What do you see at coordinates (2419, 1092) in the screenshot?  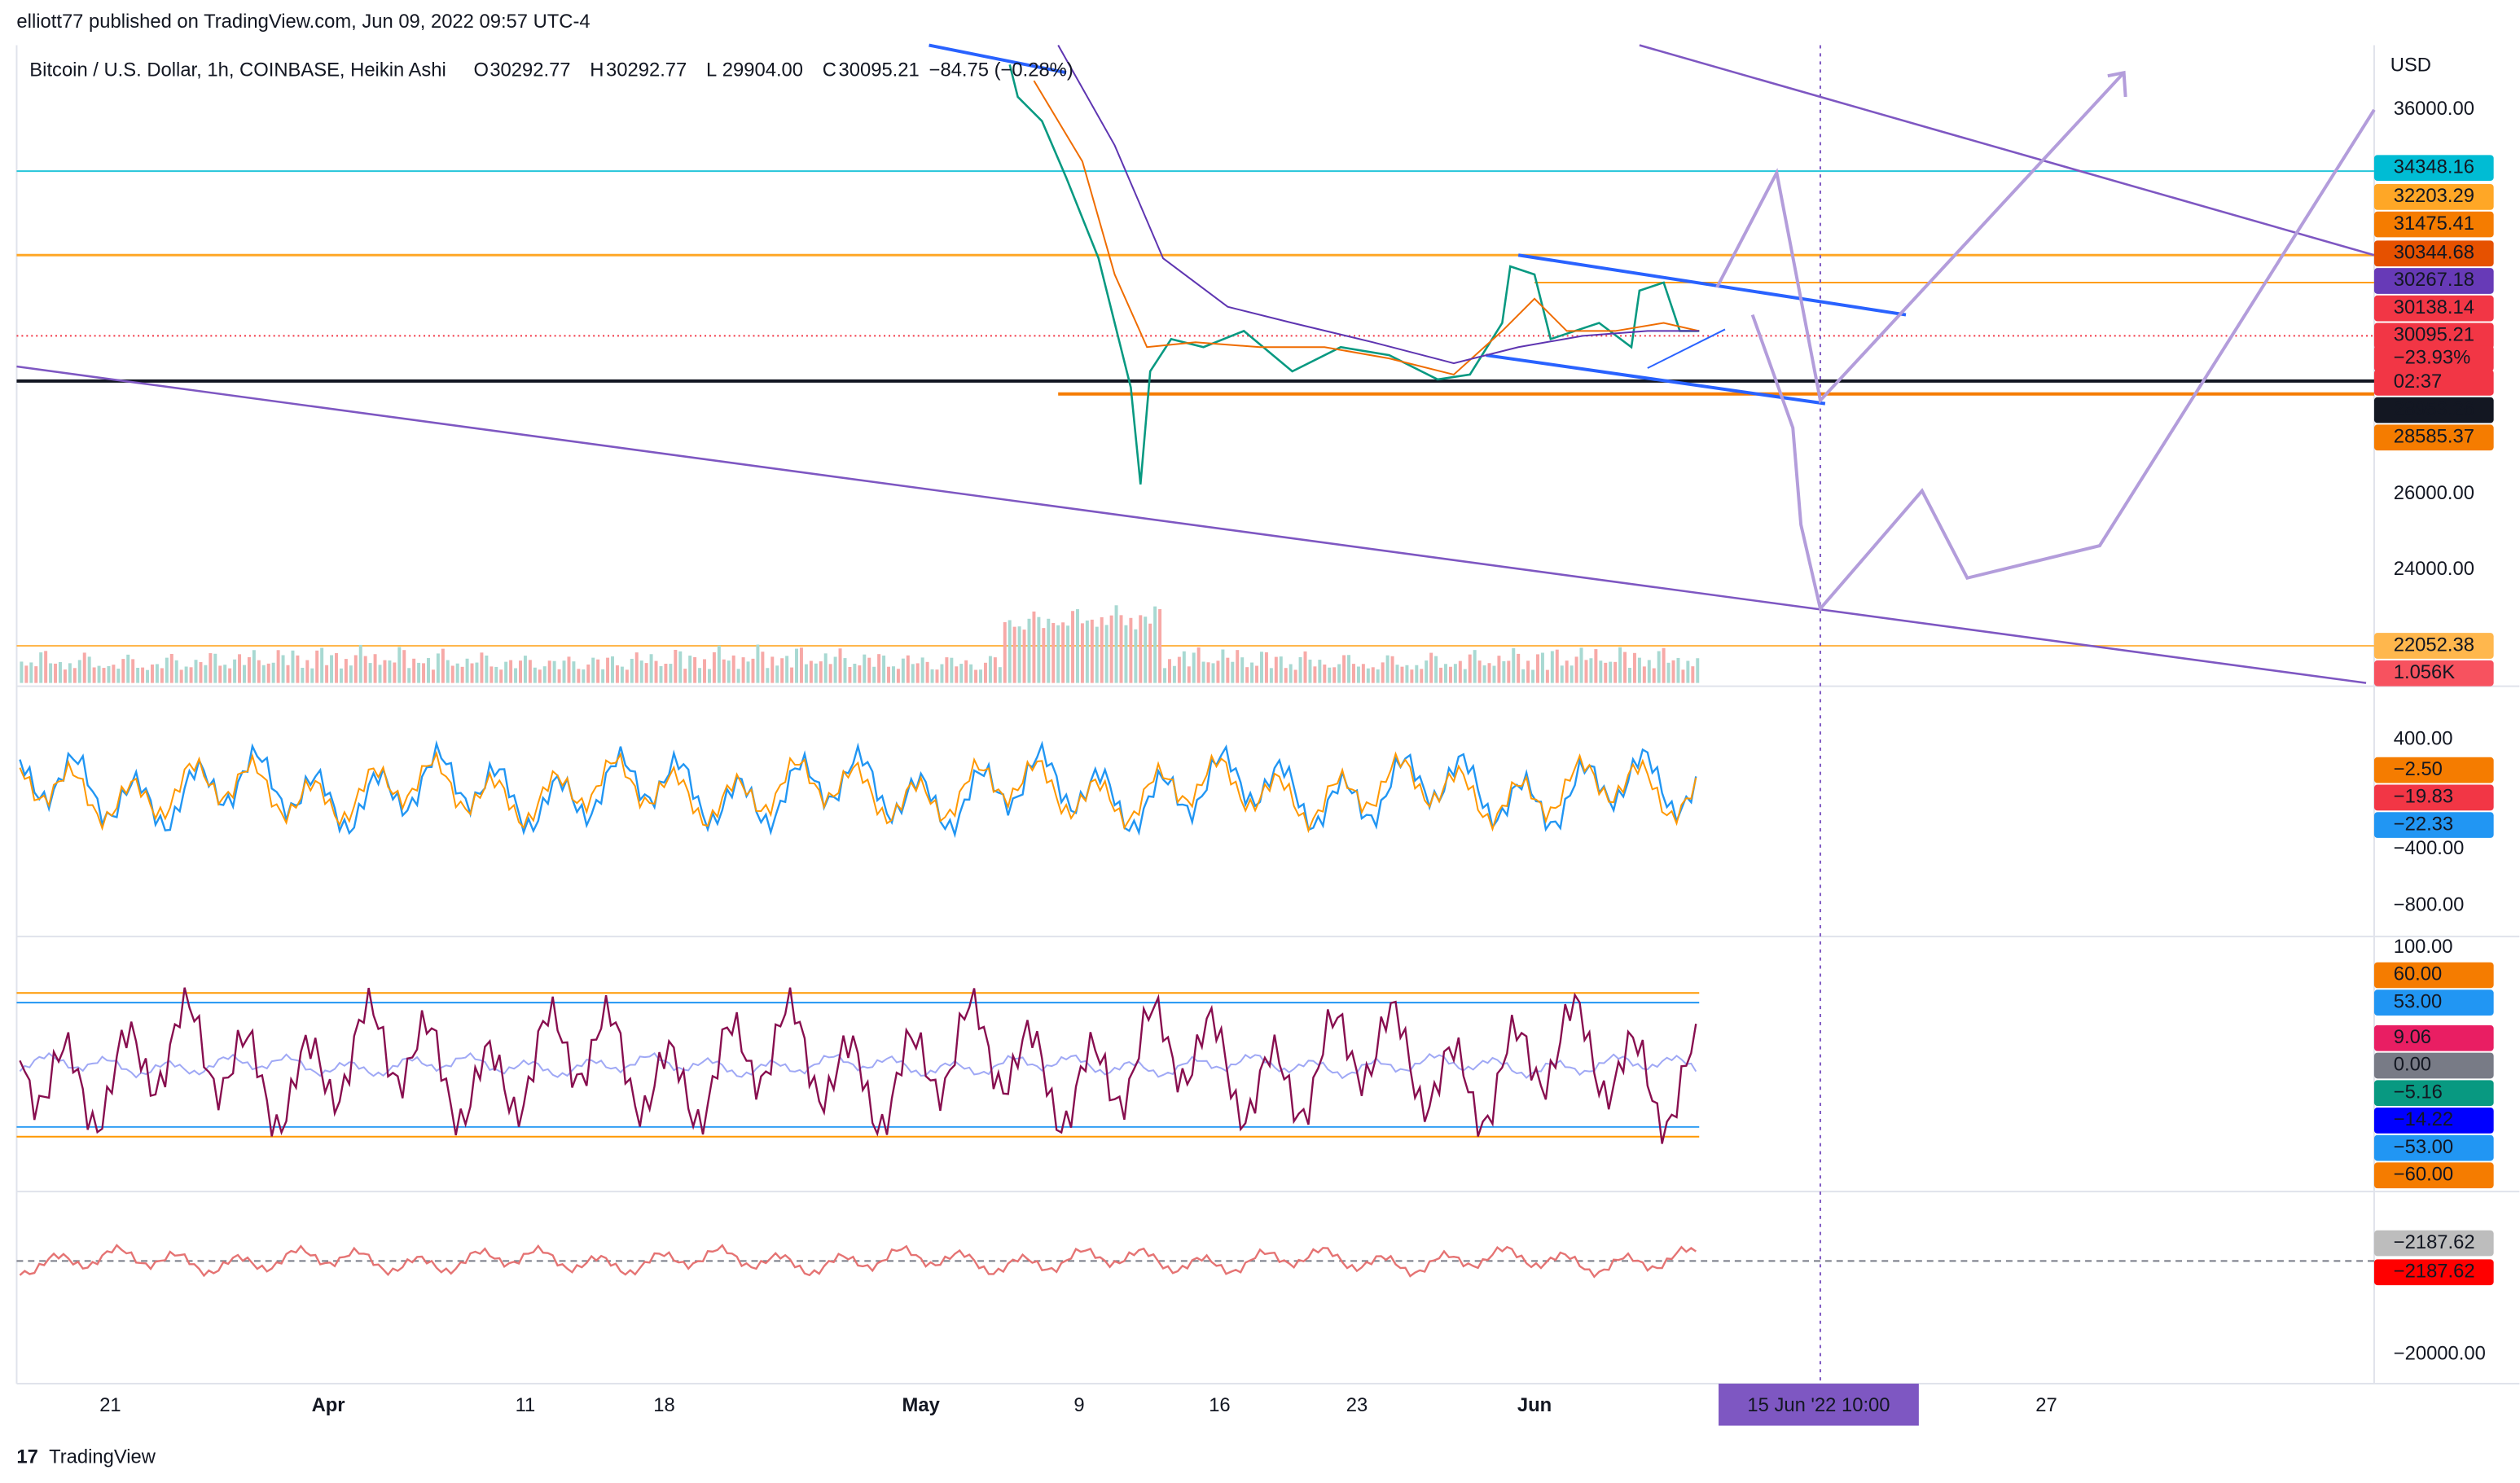 I see `price-badge-label: −5.16` at bounding box center [2419, 1092].